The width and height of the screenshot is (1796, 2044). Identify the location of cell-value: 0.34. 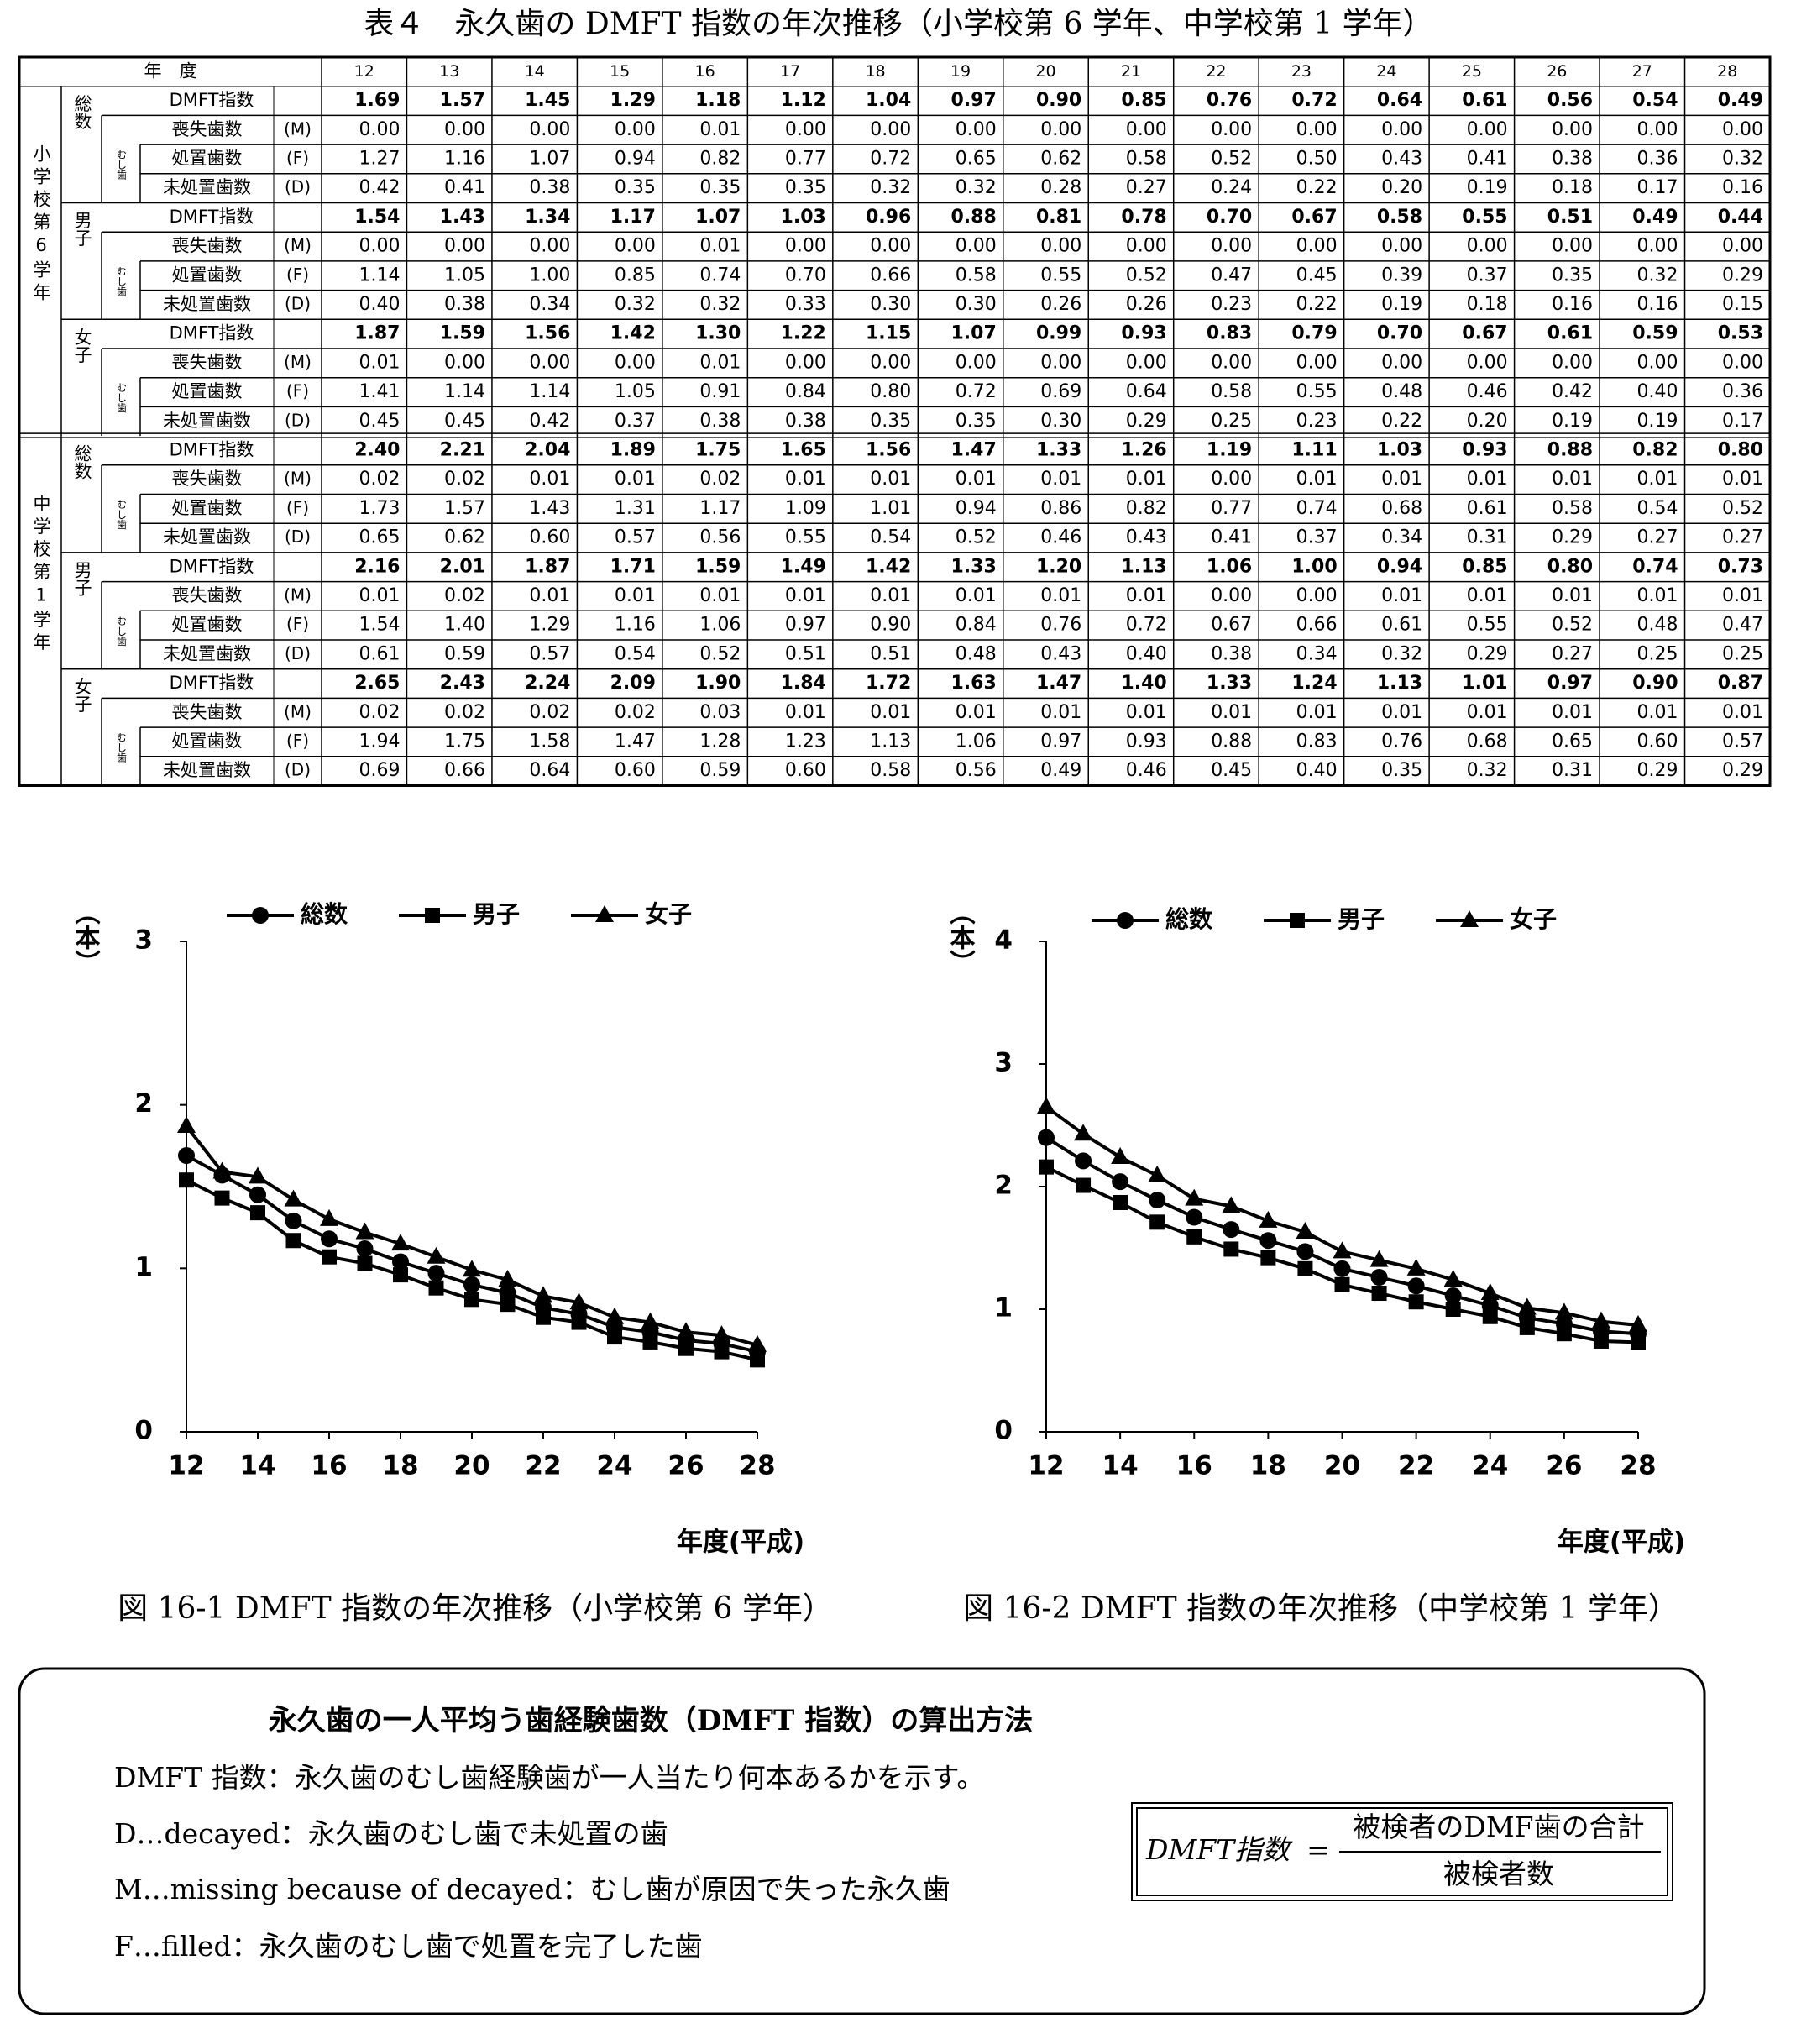
(1401, 537).